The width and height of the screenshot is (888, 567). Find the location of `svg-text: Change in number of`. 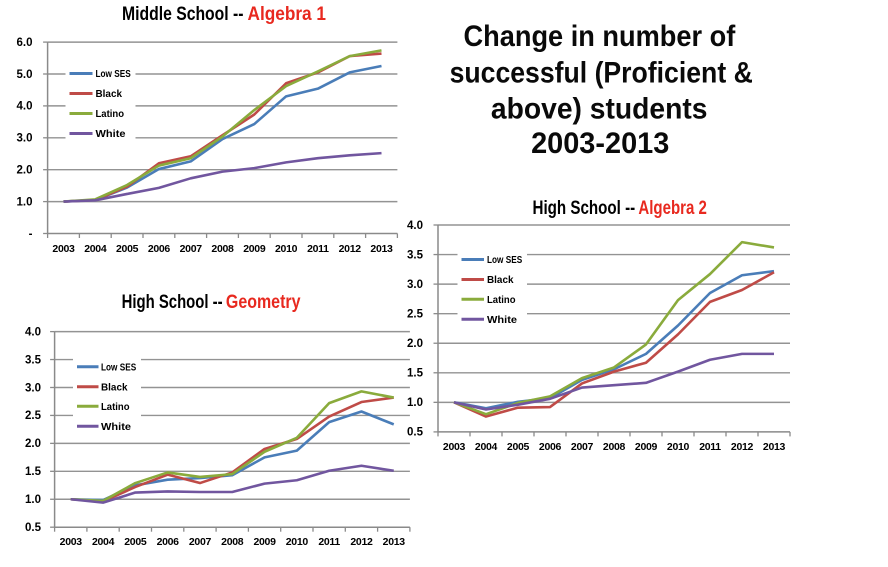

svg-text: Change in number of is located at coordinates (600, 36).